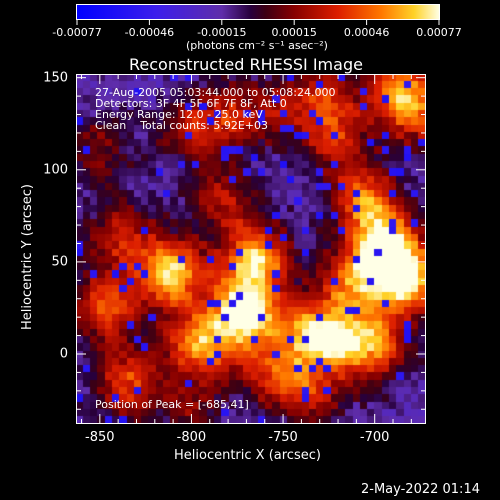 The image size is (500, 500). What do you see at coordinates (149, 32) in the screenshot?
I see `colorbar-tick-label: -0.00046` at bounding box center [149, 32].